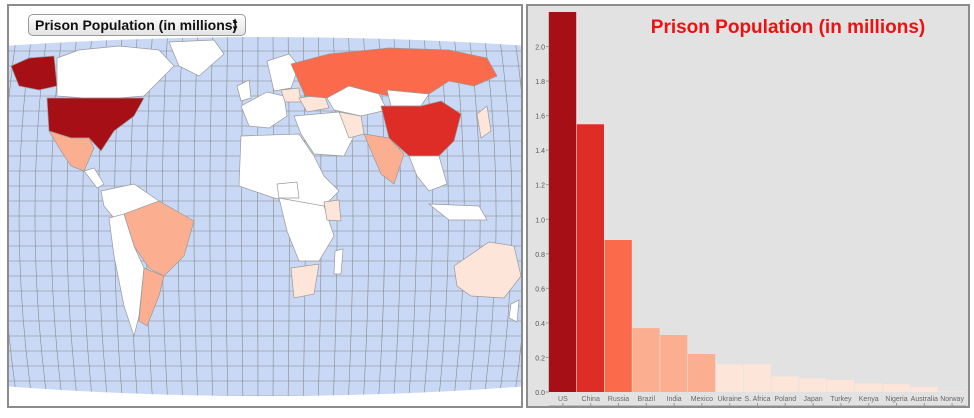 The image size is (974, 418). I want to click on y-tick-label: 0.6, so click(540, 289).